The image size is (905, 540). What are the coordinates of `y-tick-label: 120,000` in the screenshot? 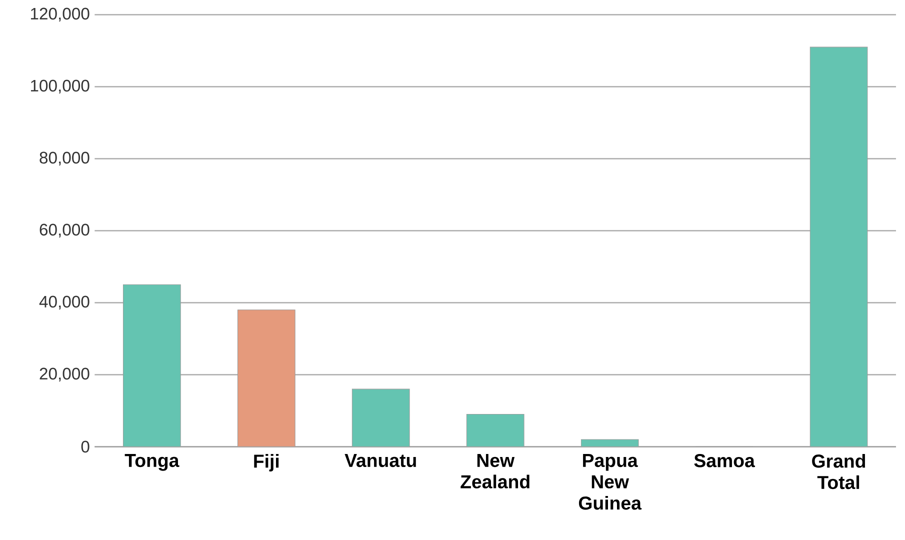 It's located at (60, 15).